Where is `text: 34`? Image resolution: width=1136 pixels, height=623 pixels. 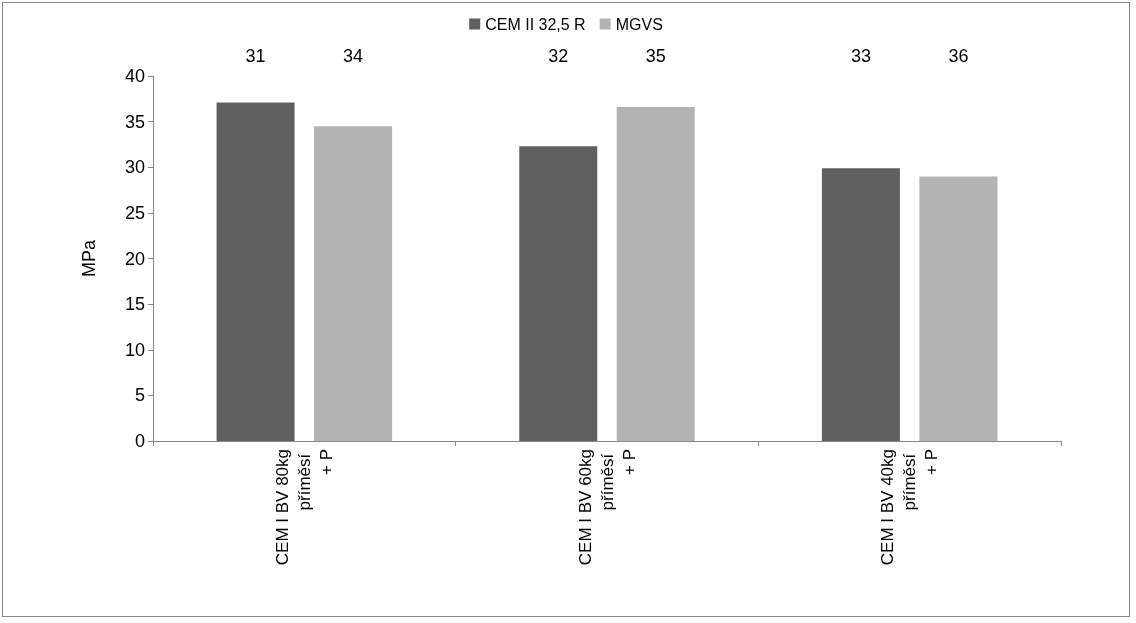 text: 34 is located at coordinates (353, 56).